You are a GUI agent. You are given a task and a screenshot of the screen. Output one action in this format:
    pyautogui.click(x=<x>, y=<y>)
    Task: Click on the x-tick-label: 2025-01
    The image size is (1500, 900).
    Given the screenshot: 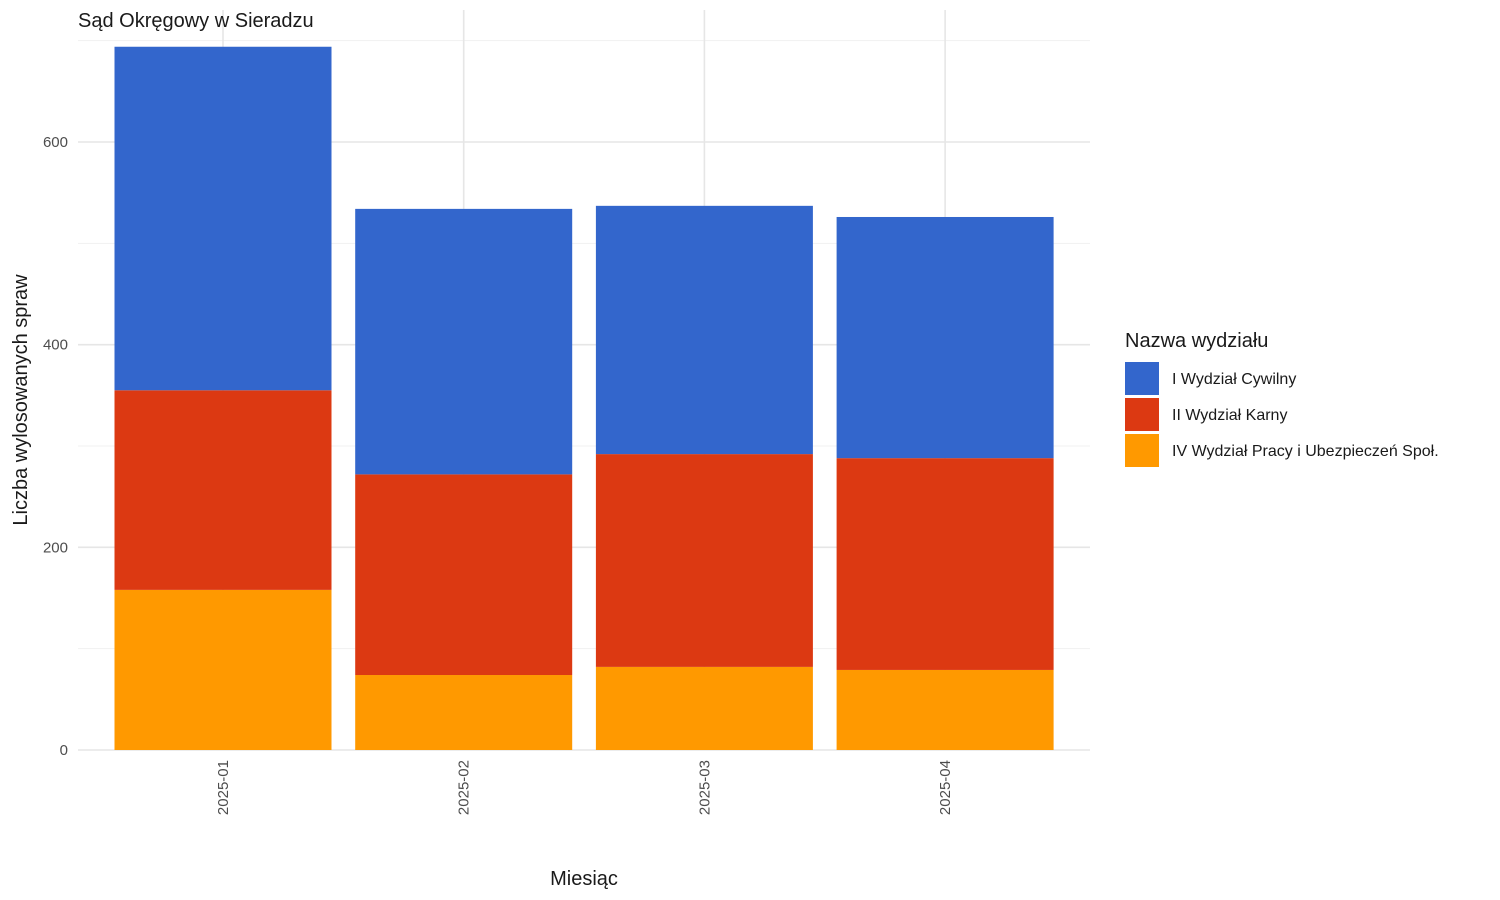 What is the action you would take?
    pyautogui.click(x=223, y=787)
    